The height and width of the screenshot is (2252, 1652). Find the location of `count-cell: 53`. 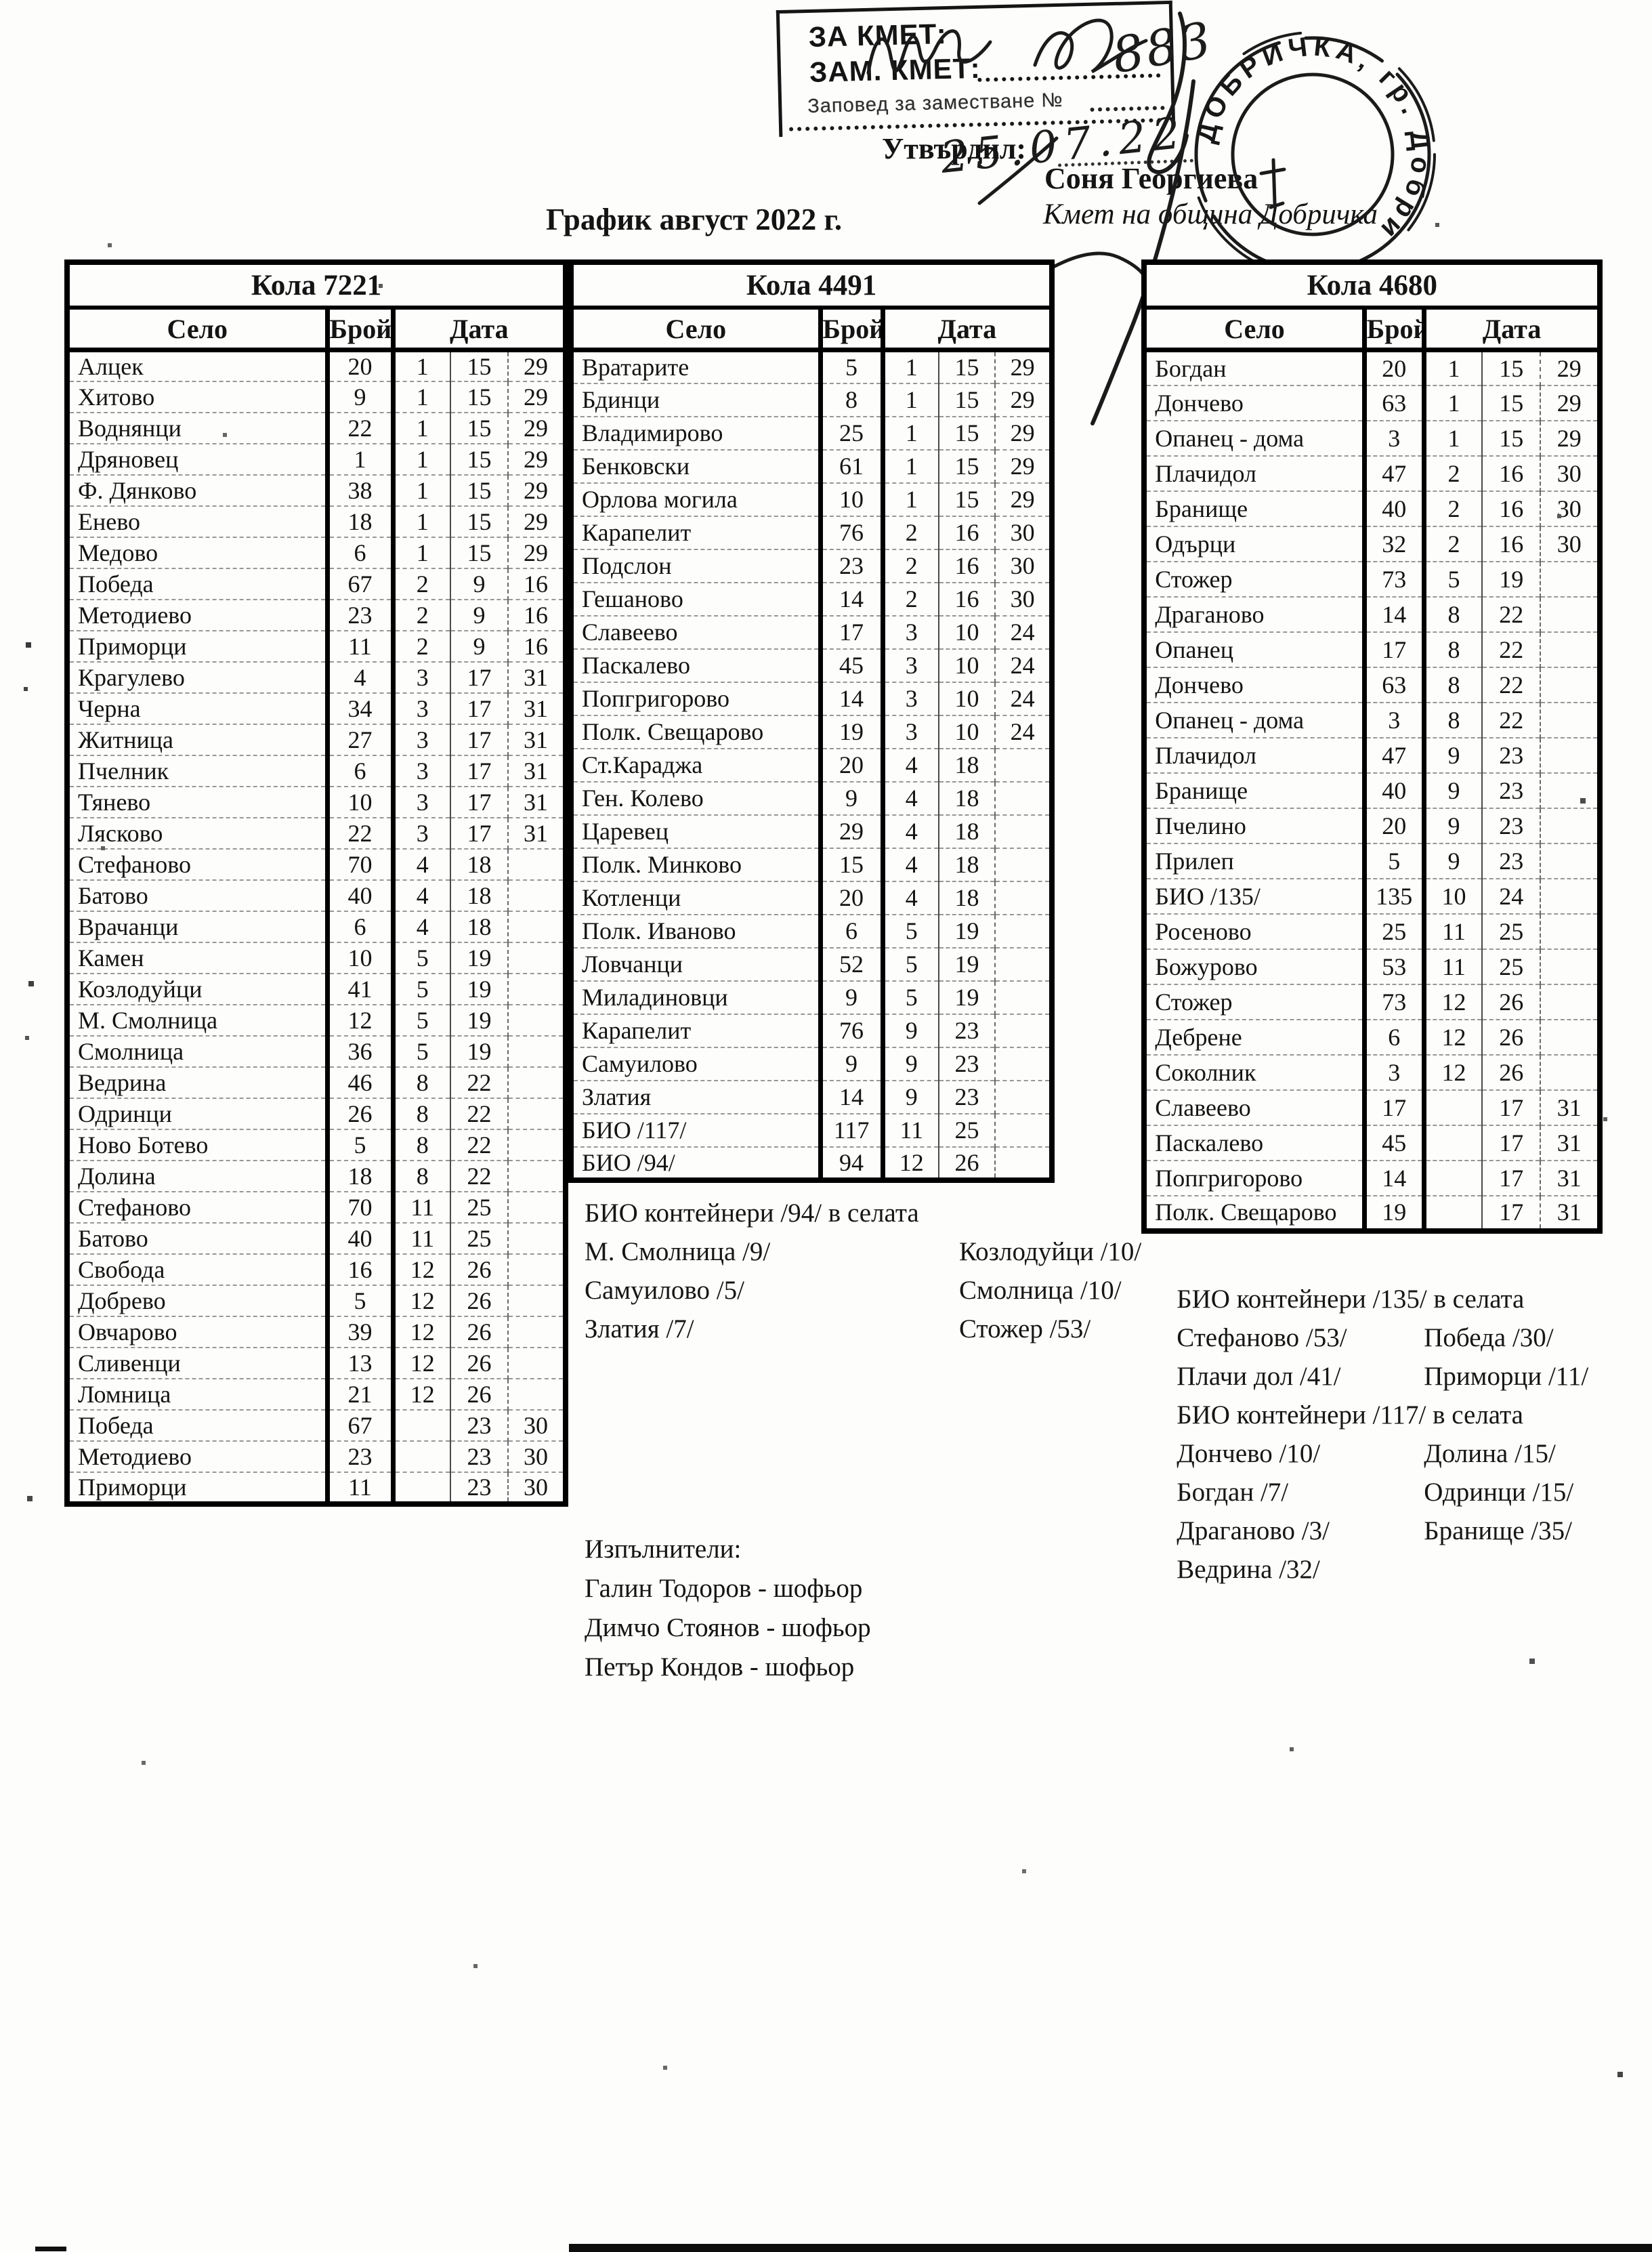

count-cell: 53 is located at coordinates (1395, 966).